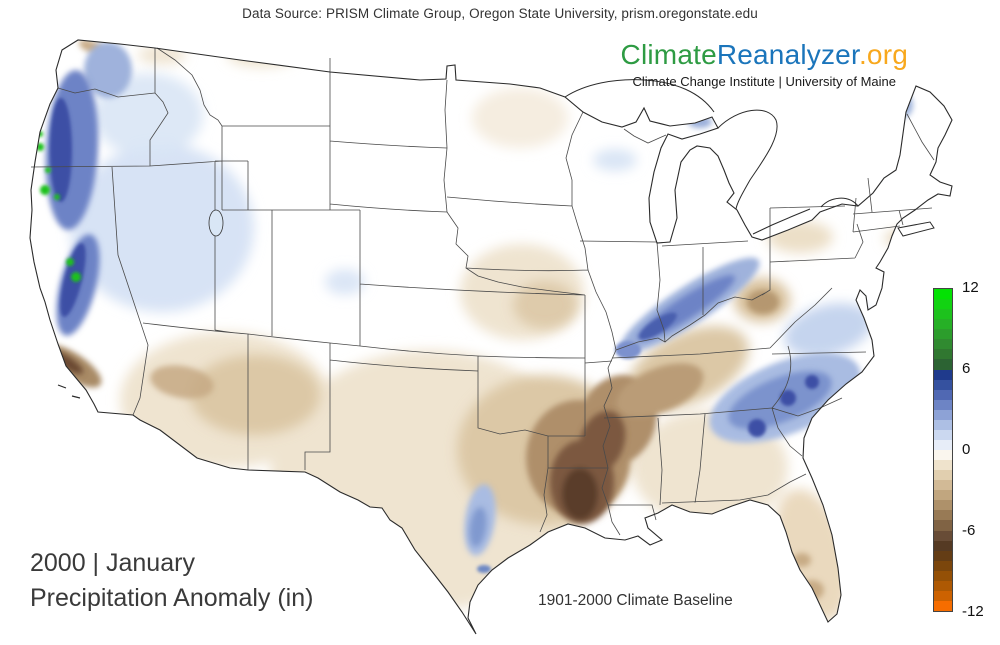 The image size is (1000, 645). Describe the element at coordinates (970, 287) in the screenshot. I see `colorbar-tick-label: 12` at that location.